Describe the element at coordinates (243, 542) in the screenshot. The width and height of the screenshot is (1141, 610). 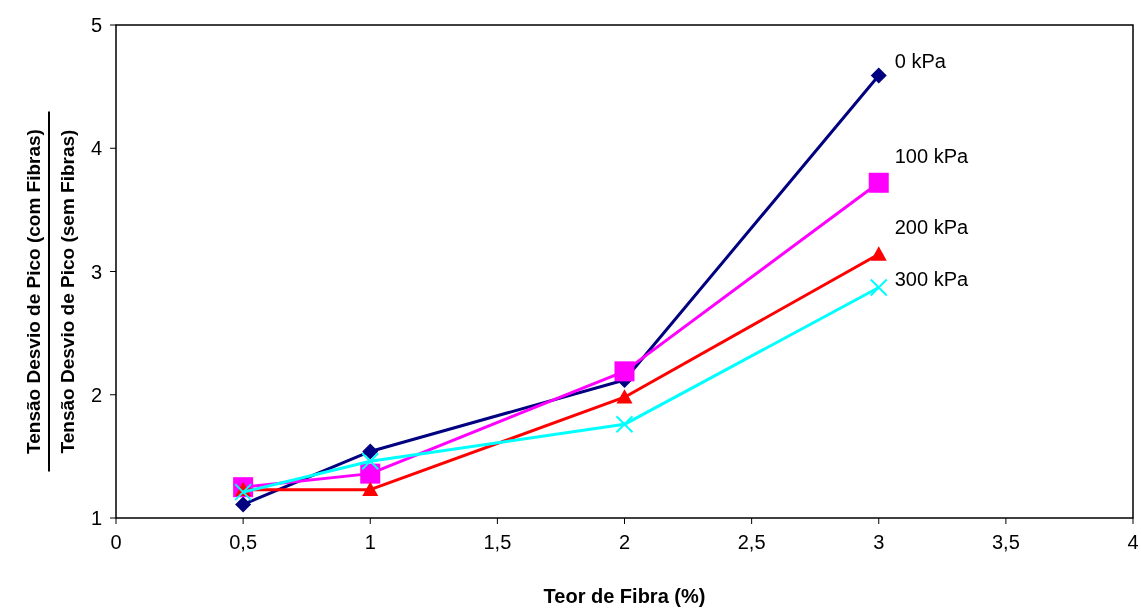
I see `x-tick-label: 0,5` at that location.